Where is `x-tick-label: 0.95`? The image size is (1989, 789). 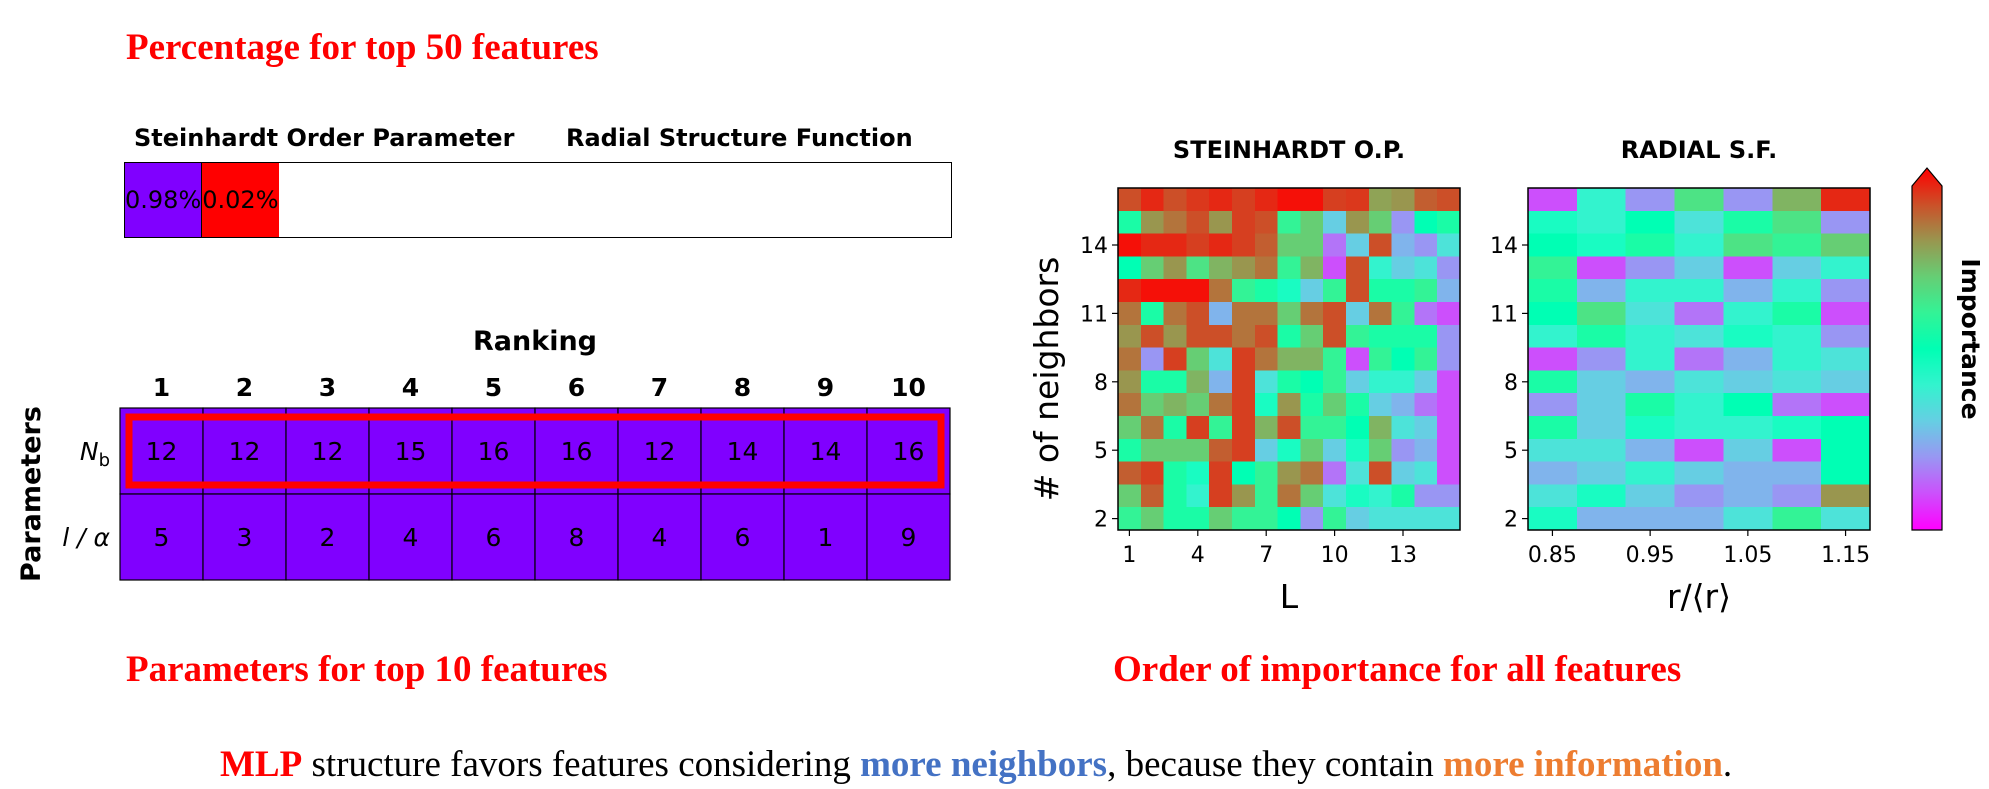 x-tick-label: 0.95 is located at coordinates (1650, 555).